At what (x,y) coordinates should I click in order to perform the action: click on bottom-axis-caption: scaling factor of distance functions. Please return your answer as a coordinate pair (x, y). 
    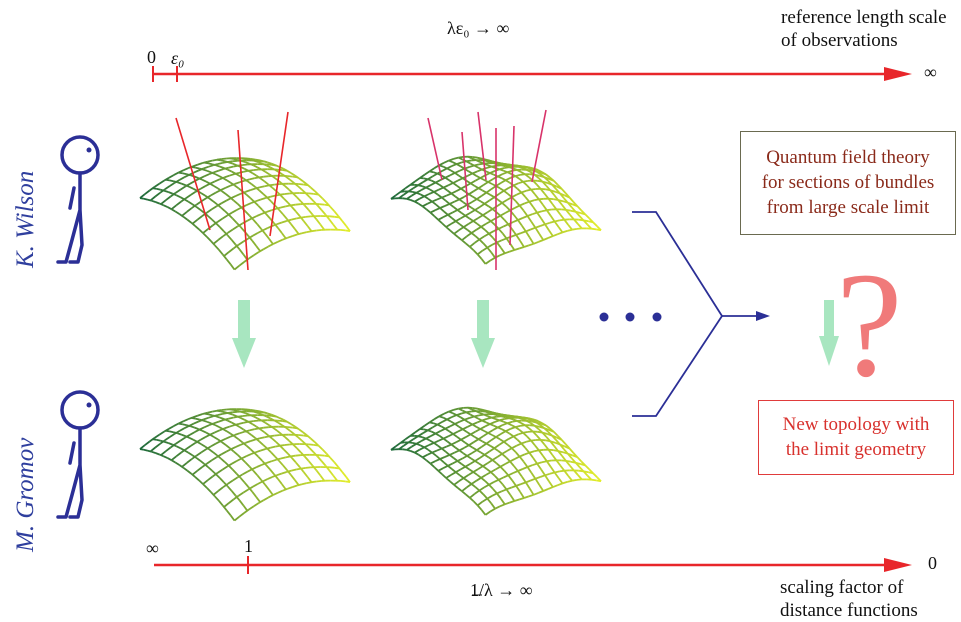
    Looking at the image, I should click on (849, 599).